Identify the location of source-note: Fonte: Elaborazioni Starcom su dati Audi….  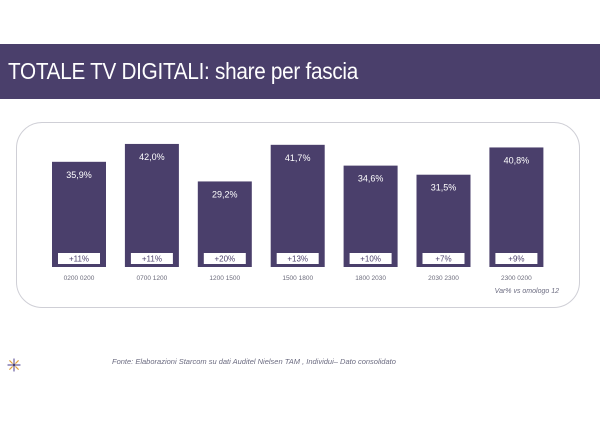
(254, 361).